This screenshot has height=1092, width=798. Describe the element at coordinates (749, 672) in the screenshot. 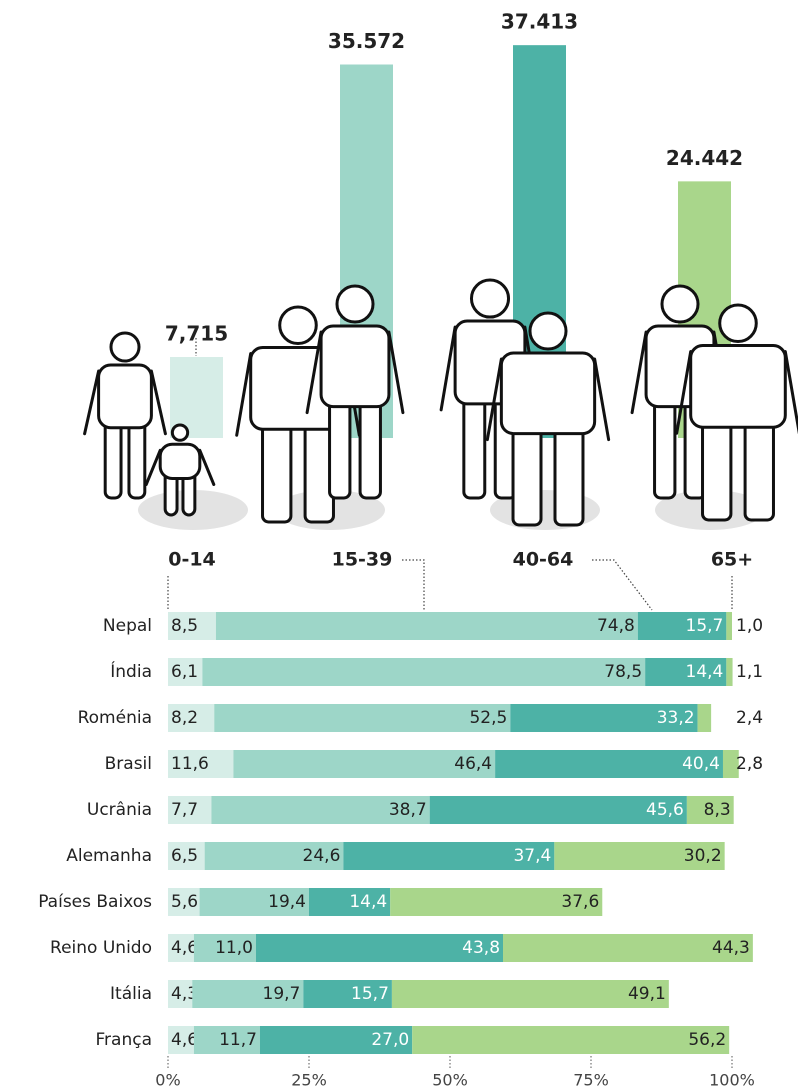

I see `value-label: 1,1` at that location.